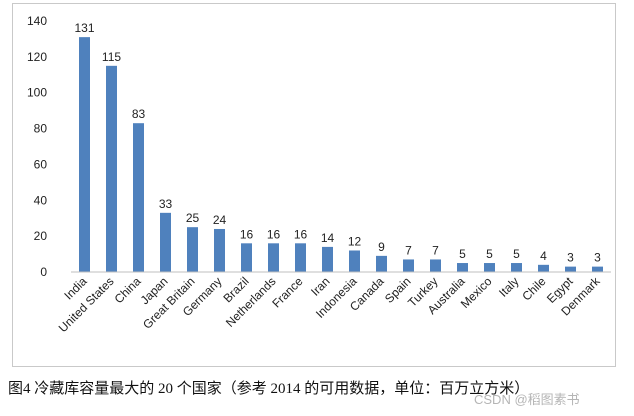  Describe the element at coordinates (220, 220) in the screenshot. I see `data-label: 24` at that location.